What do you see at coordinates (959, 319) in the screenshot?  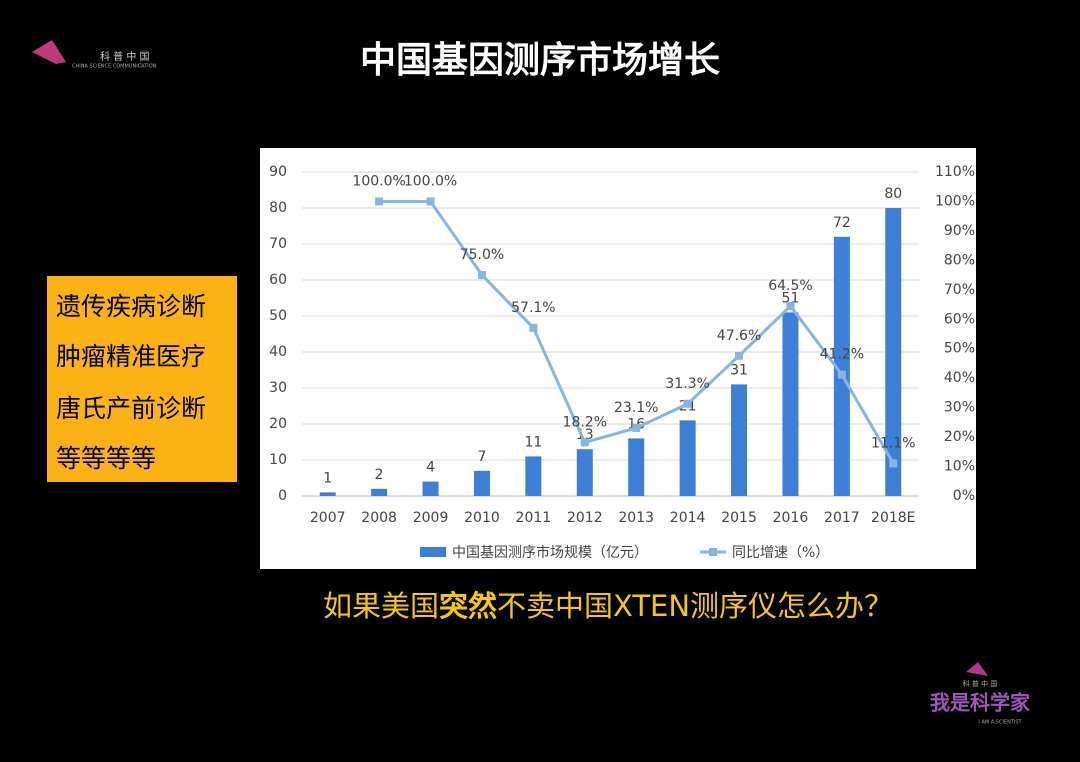 I see `y2-tick-label: 60%` at bounding box center [959, 319].